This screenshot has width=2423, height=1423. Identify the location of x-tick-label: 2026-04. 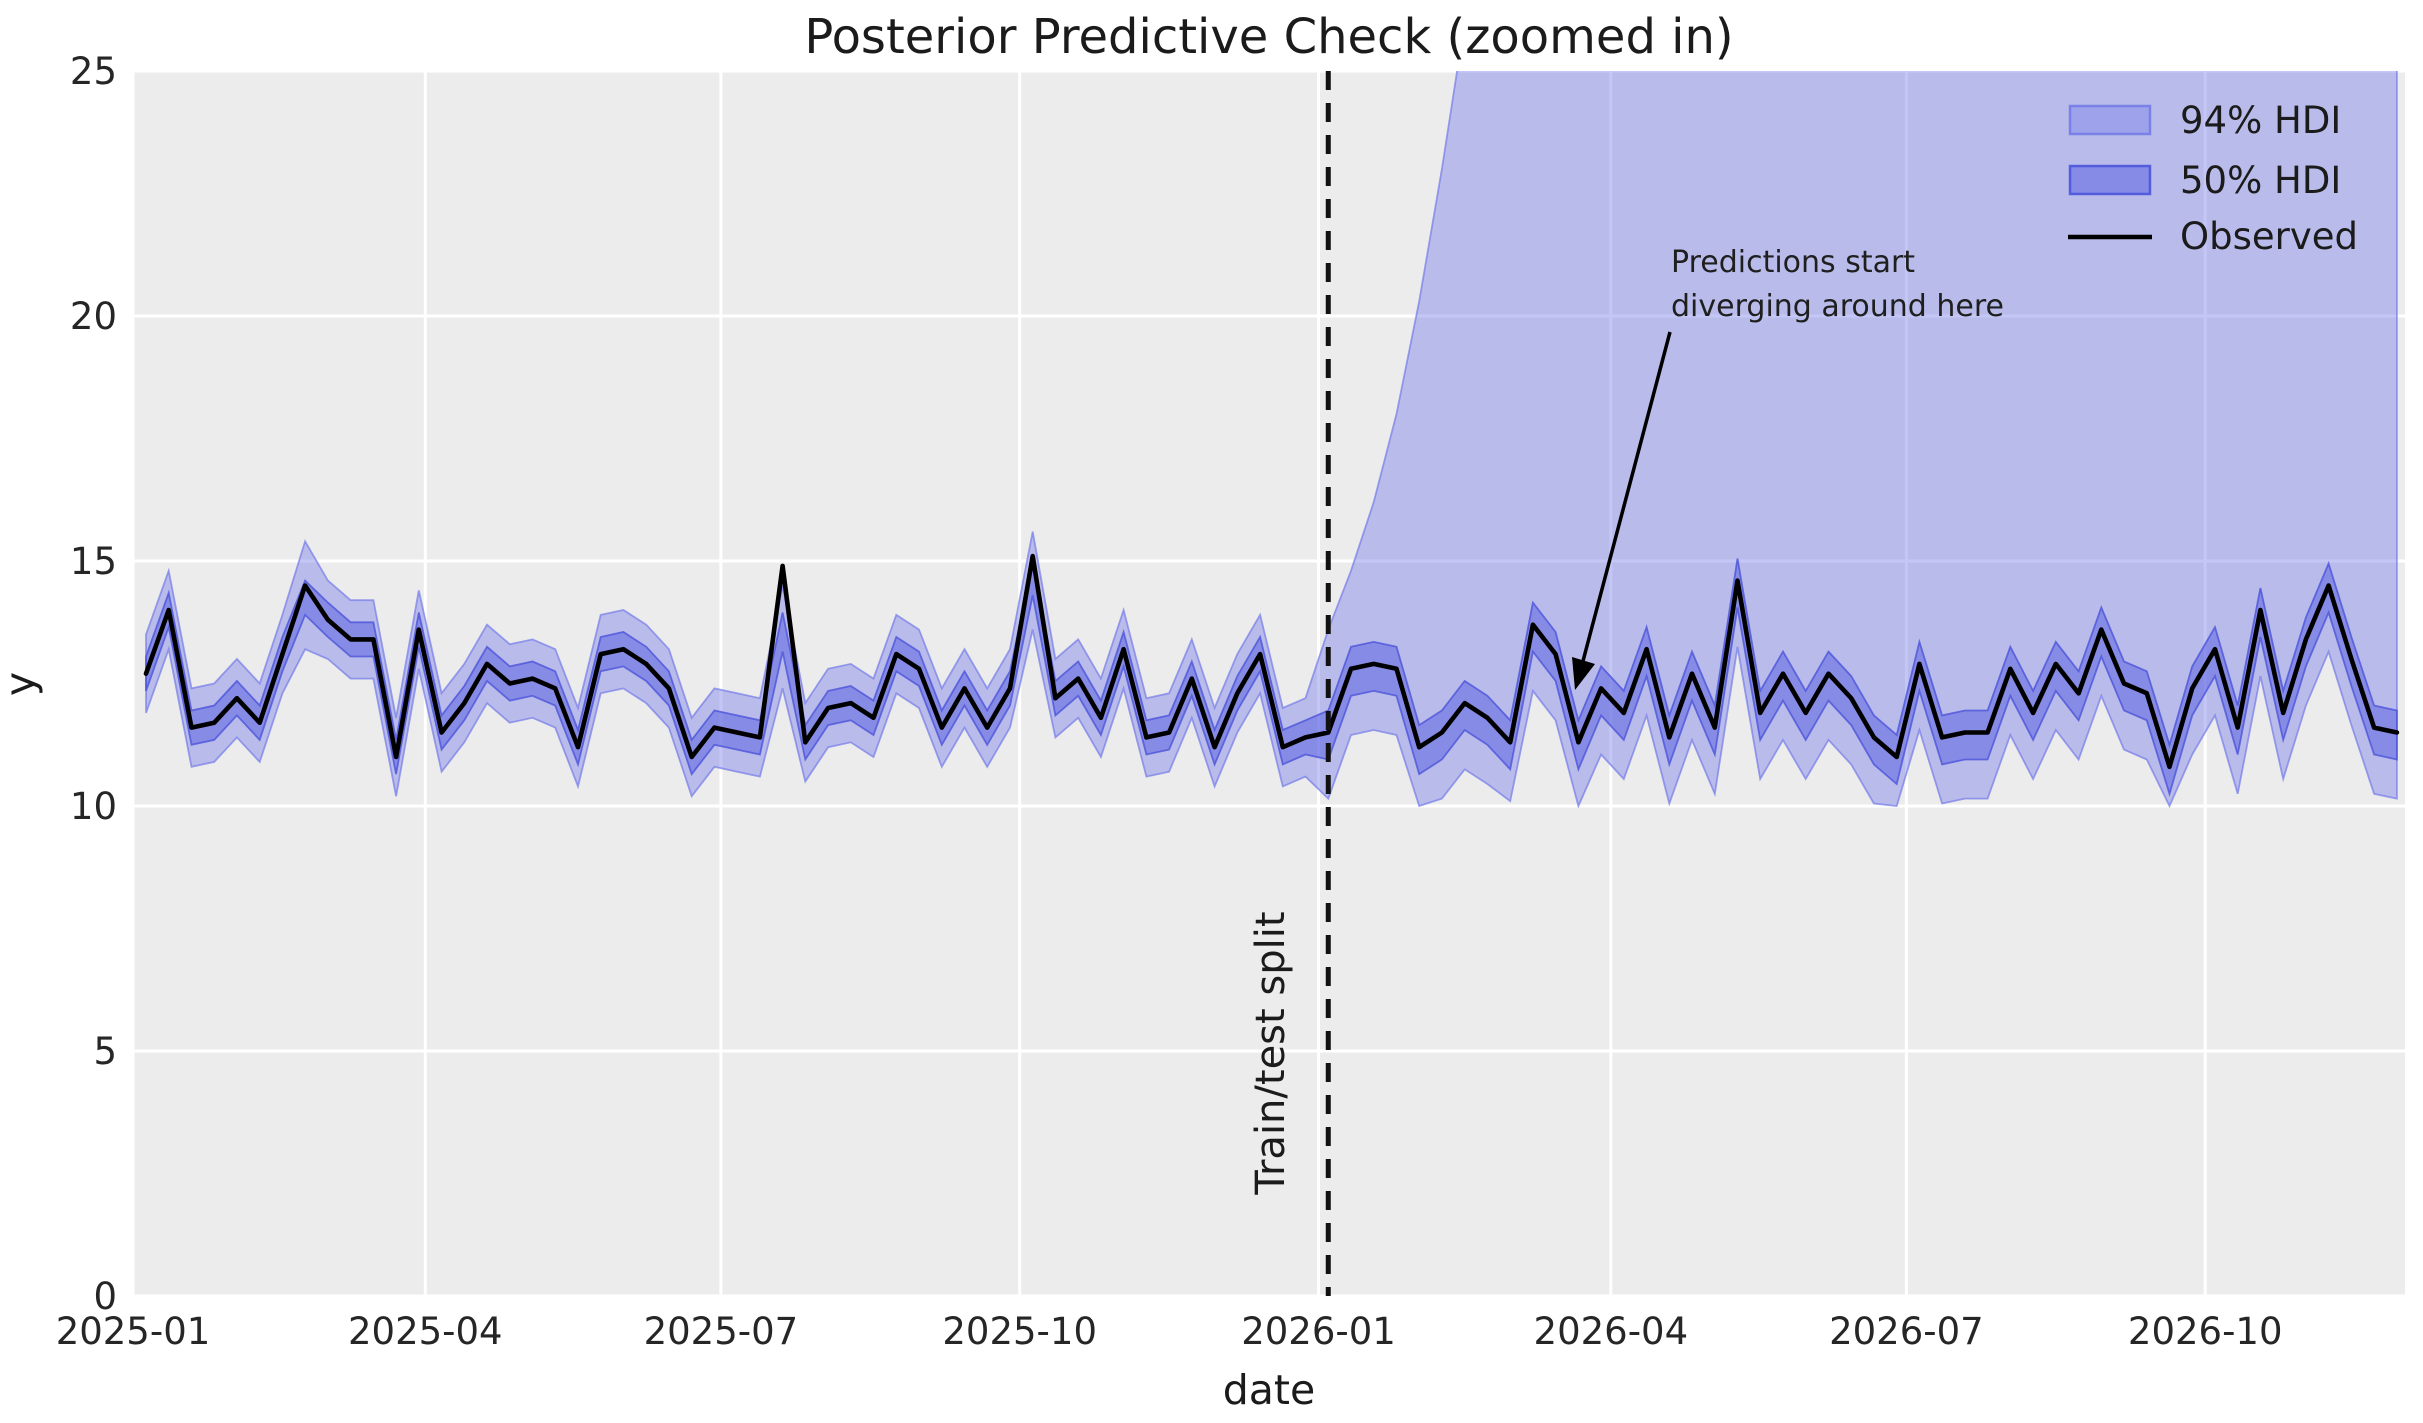
(1611, 1331).